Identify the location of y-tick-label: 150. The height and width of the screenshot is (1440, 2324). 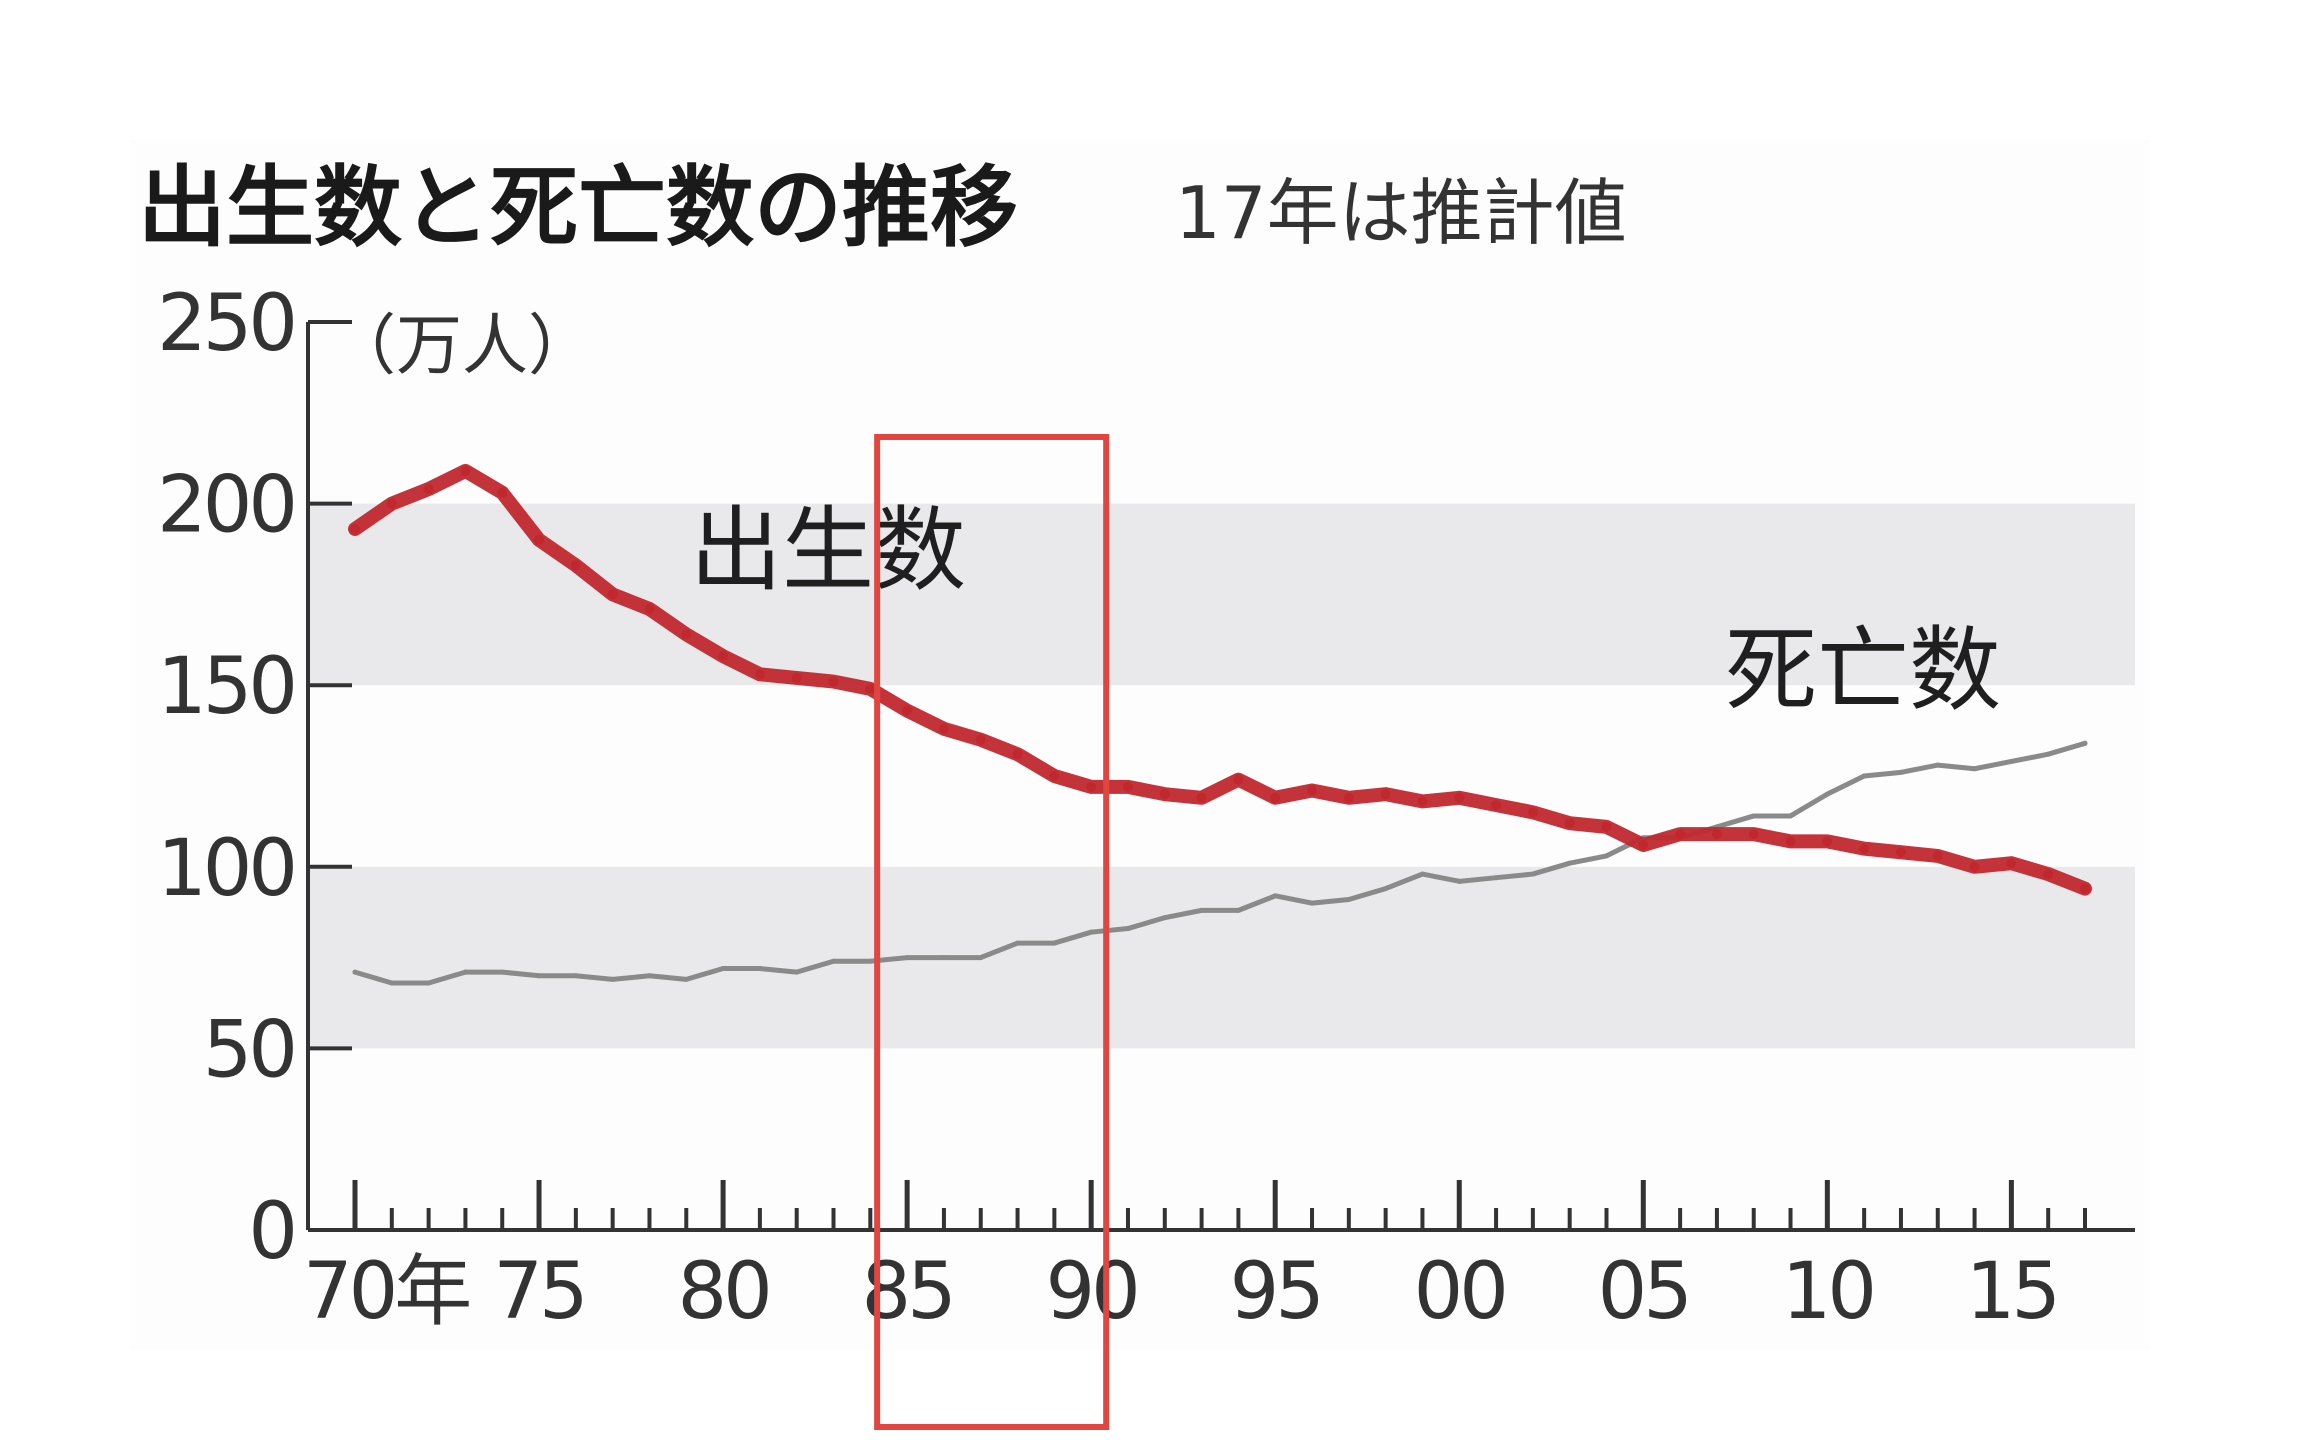
(225, 687).